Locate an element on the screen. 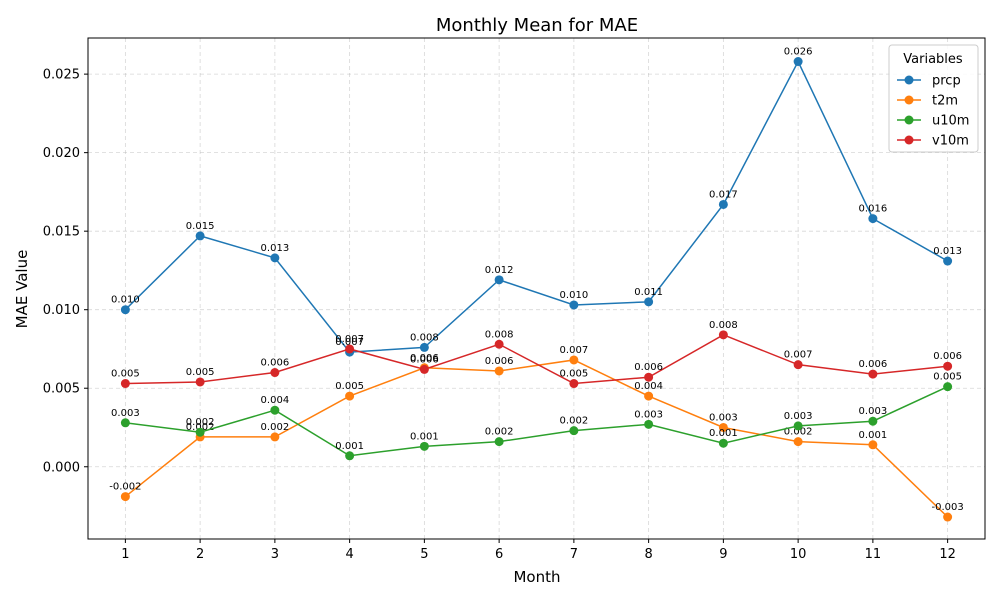 Image resolution: width=1000 pixels, height=600 pixels. x-tick-label: 9 is located at coordinates (723, 554).